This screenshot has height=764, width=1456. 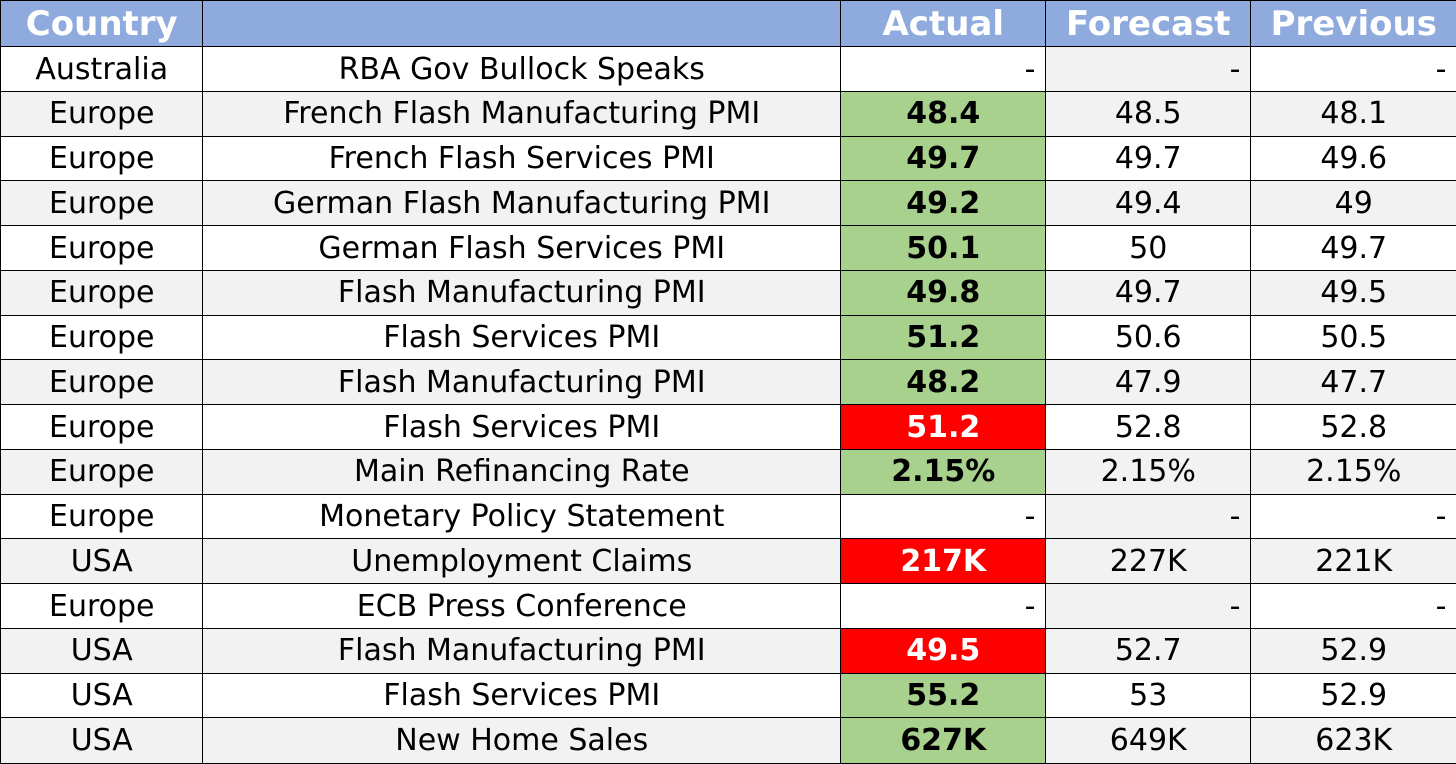 I want to click on table-cell: 50.6, so click(x=1148, y=337).